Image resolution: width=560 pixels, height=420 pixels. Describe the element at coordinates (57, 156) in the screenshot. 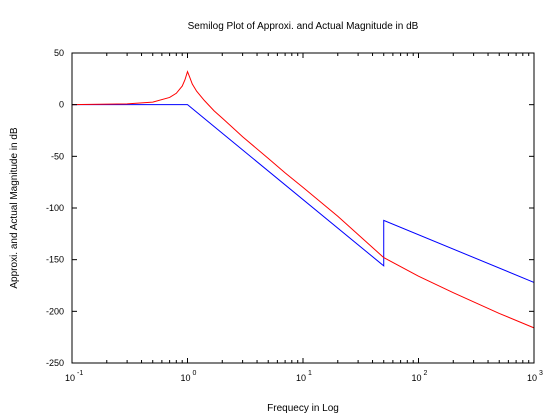

I see `y-tick-label: -50` at that location.